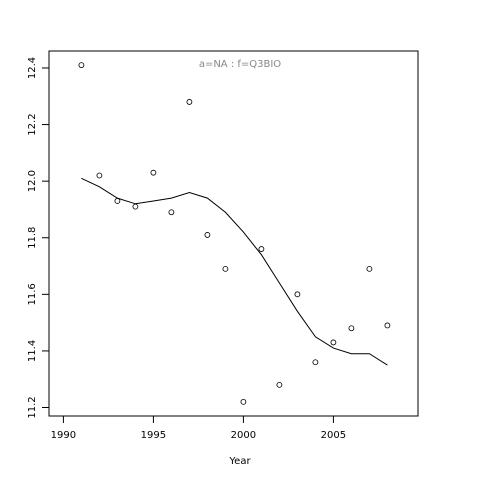  What do you see at coordinates (32, 238) in the screenshot?
I see `y-tick-label: 11.8` at bounding box center [32, 238].